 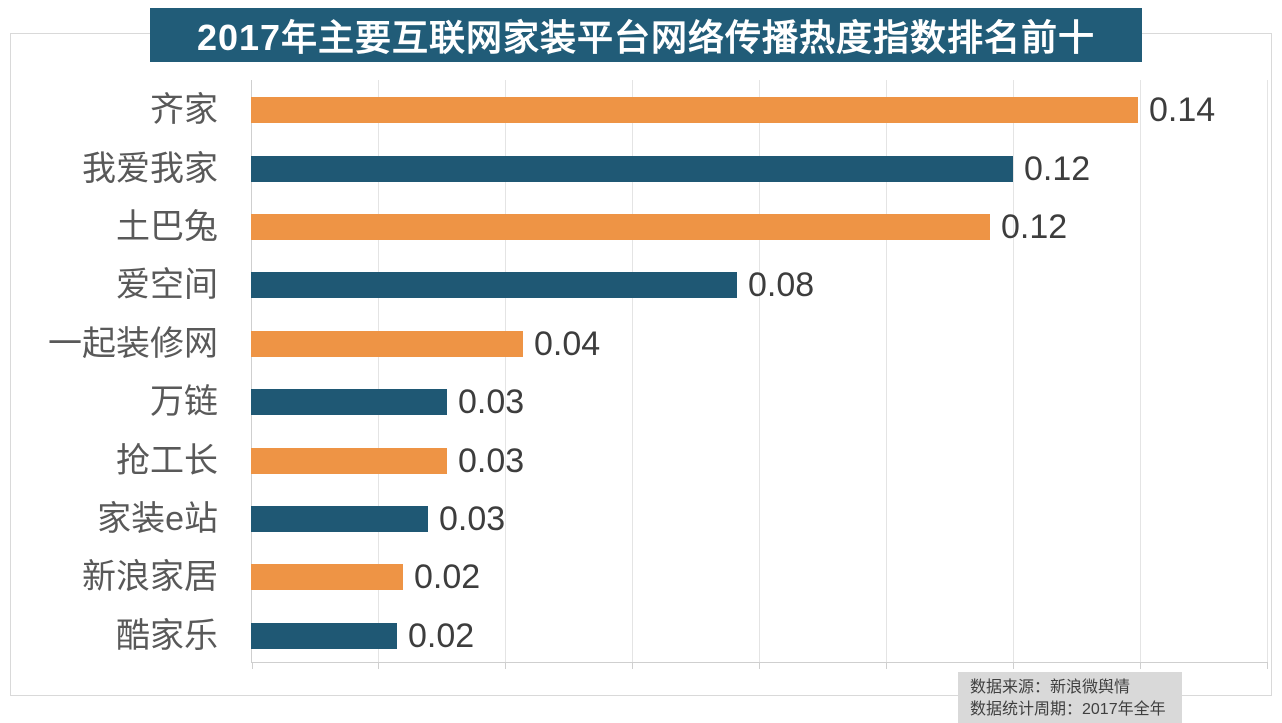 I want to click on category-label: 爱空间, so click(x=167, y=285).